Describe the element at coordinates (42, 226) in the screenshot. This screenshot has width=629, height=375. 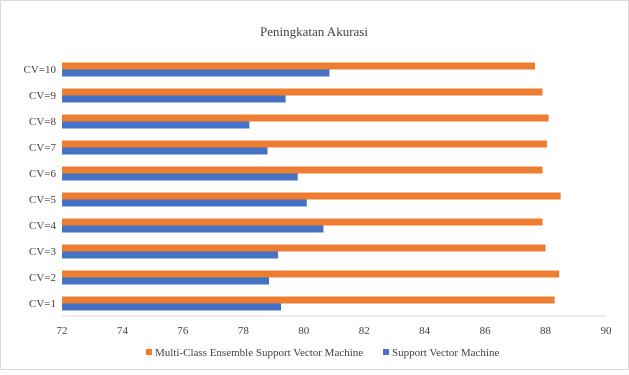
I see `y-tick-label: CV=4` at that location.